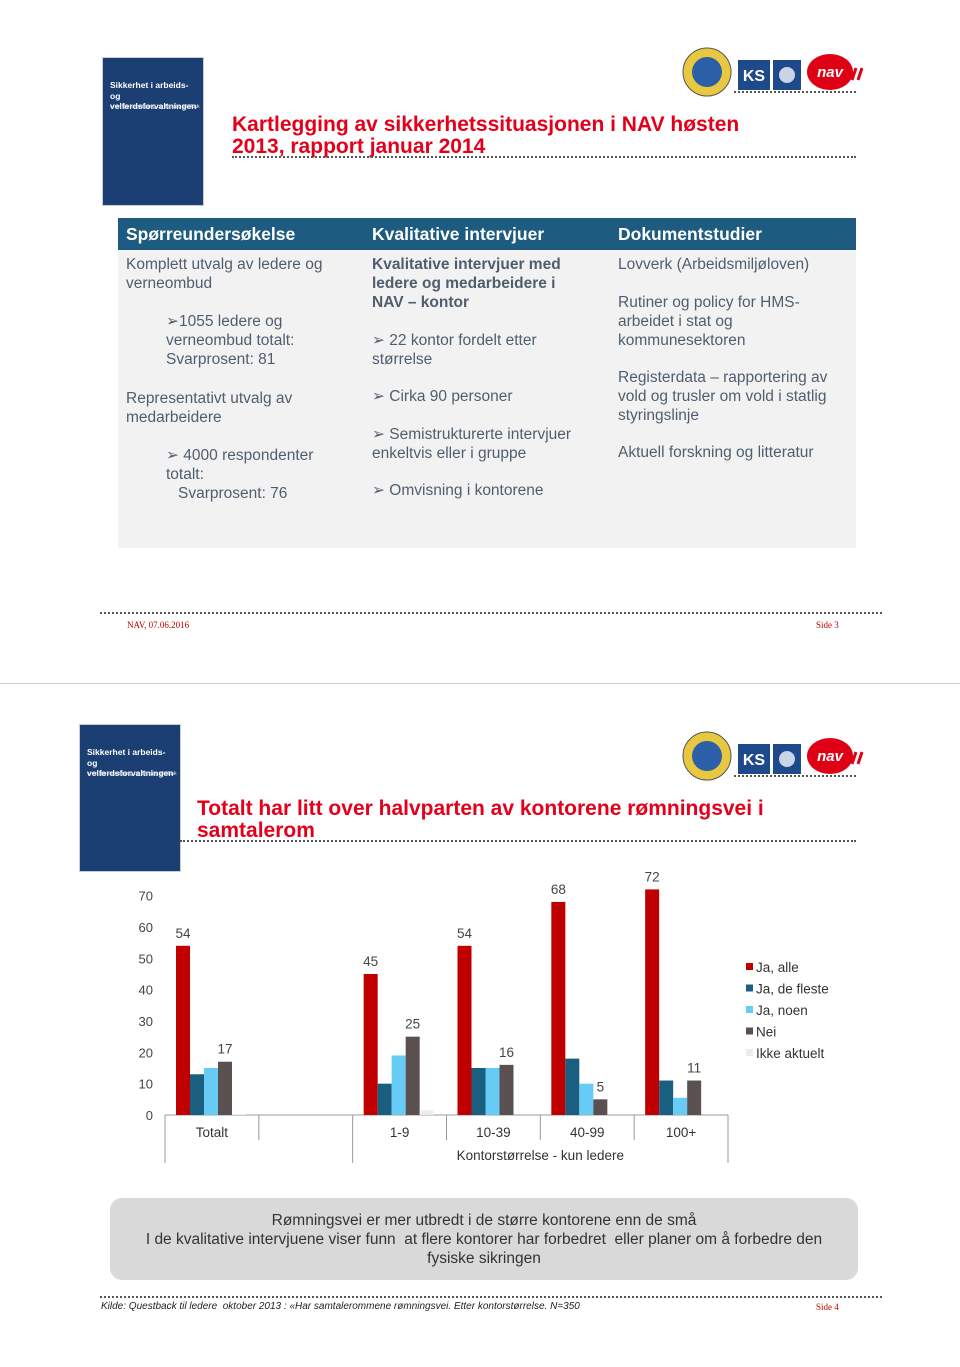 Image resolution: width=960 pixels, height=1367 pixels. I want to click on y-tick-label: 70, so click(146, 896).